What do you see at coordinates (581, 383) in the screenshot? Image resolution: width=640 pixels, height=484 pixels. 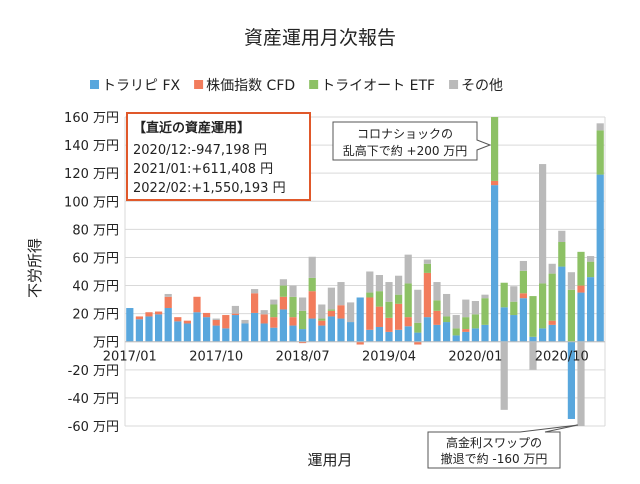 I see `bar-segment-2020/12-s3` at bounding box center [581, 383].